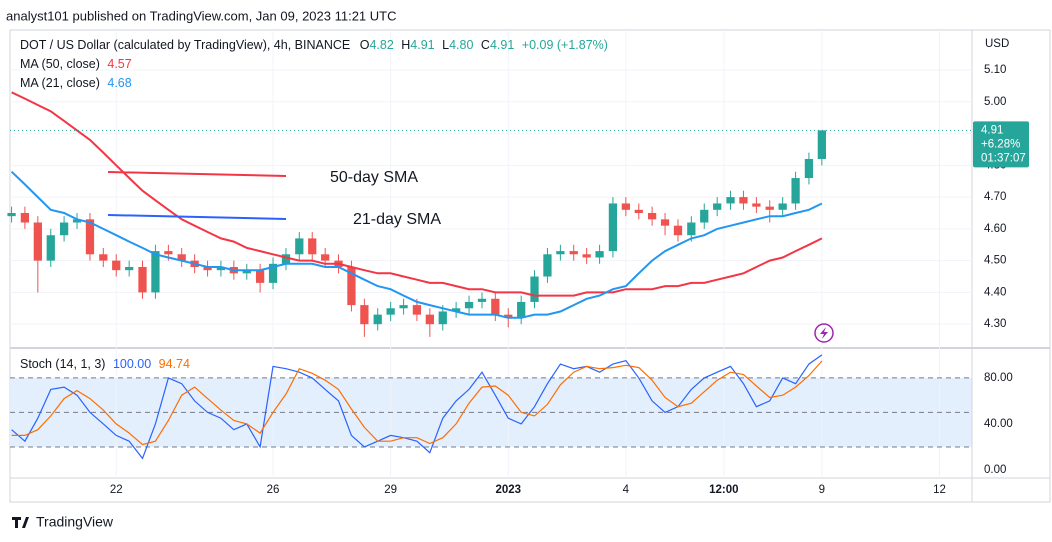 Image resolution: width=1052 pixels, height=542 pixels. What do you see at coordinates (995, 197) in the screenshot?
I see `y-tick-label: 4.70` at bounding box center [995, 197].